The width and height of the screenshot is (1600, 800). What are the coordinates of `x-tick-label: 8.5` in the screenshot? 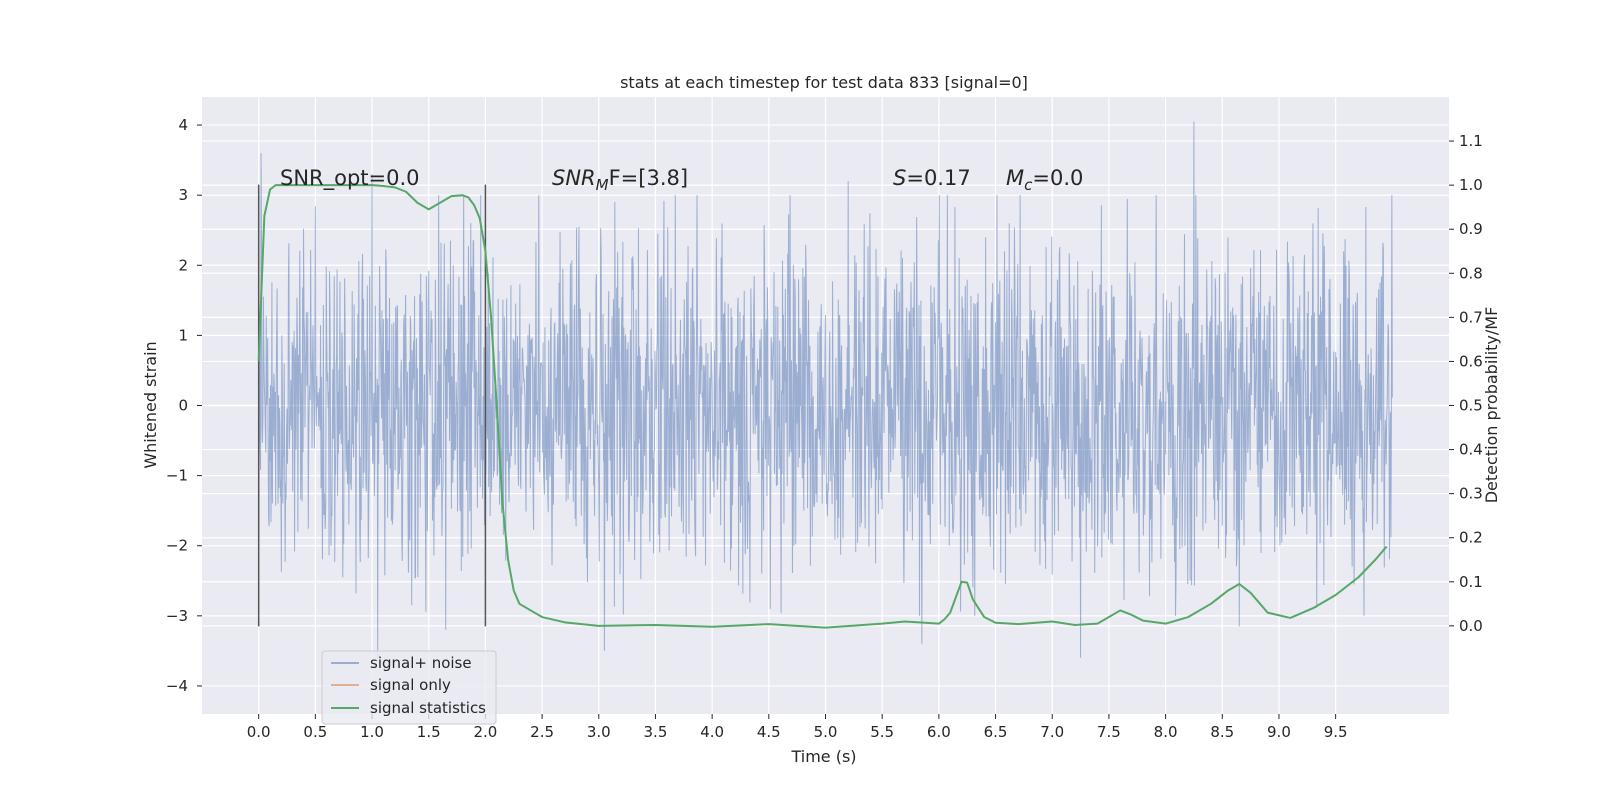 It's located at (1222, 732).